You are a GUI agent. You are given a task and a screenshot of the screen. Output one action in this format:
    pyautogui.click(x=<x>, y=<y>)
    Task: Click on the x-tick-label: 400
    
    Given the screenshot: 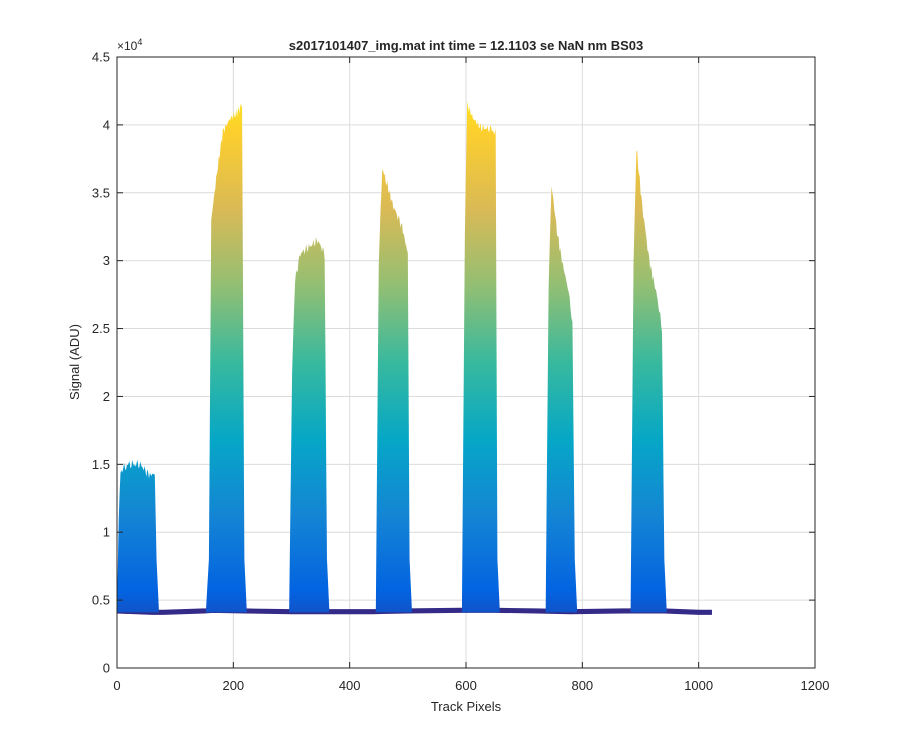 What is the action you would take?
    pyautogui.click(x=350, y=685)
    